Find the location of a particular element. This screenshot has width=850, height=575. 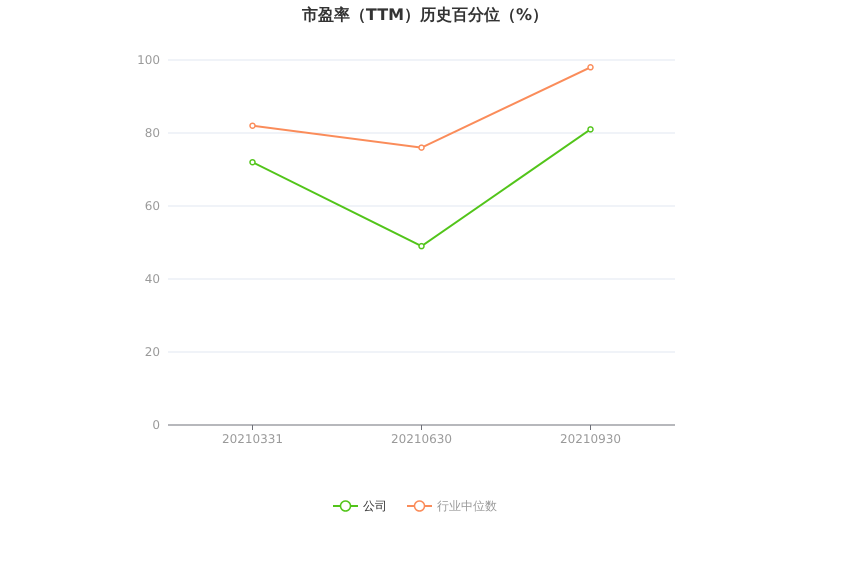

legend-label: 行业中位数 is located at coordinates (467, 506).